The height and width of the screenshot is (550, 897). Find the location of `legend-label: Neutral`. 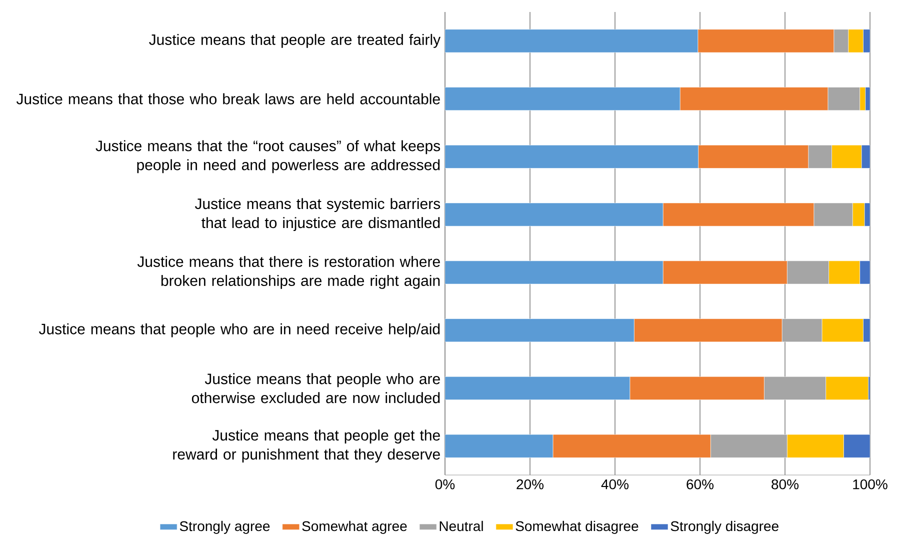

legend-label: Neutral is located at coordinates (461, 526).